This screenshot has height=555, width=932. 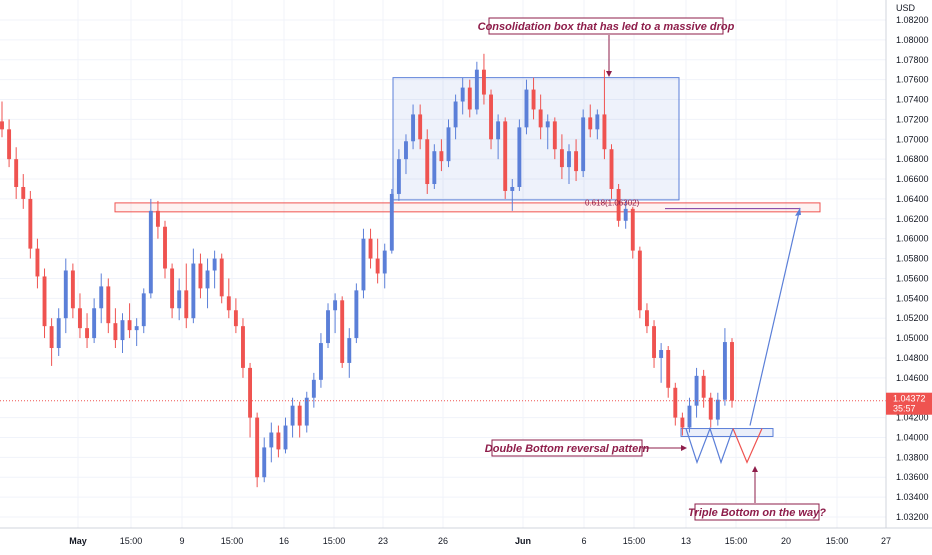 What do you see at coordinates (612, 203) in the screenshot?
I see `fib-label: 0.618(1.06302)` at bounding box center [612, 203].